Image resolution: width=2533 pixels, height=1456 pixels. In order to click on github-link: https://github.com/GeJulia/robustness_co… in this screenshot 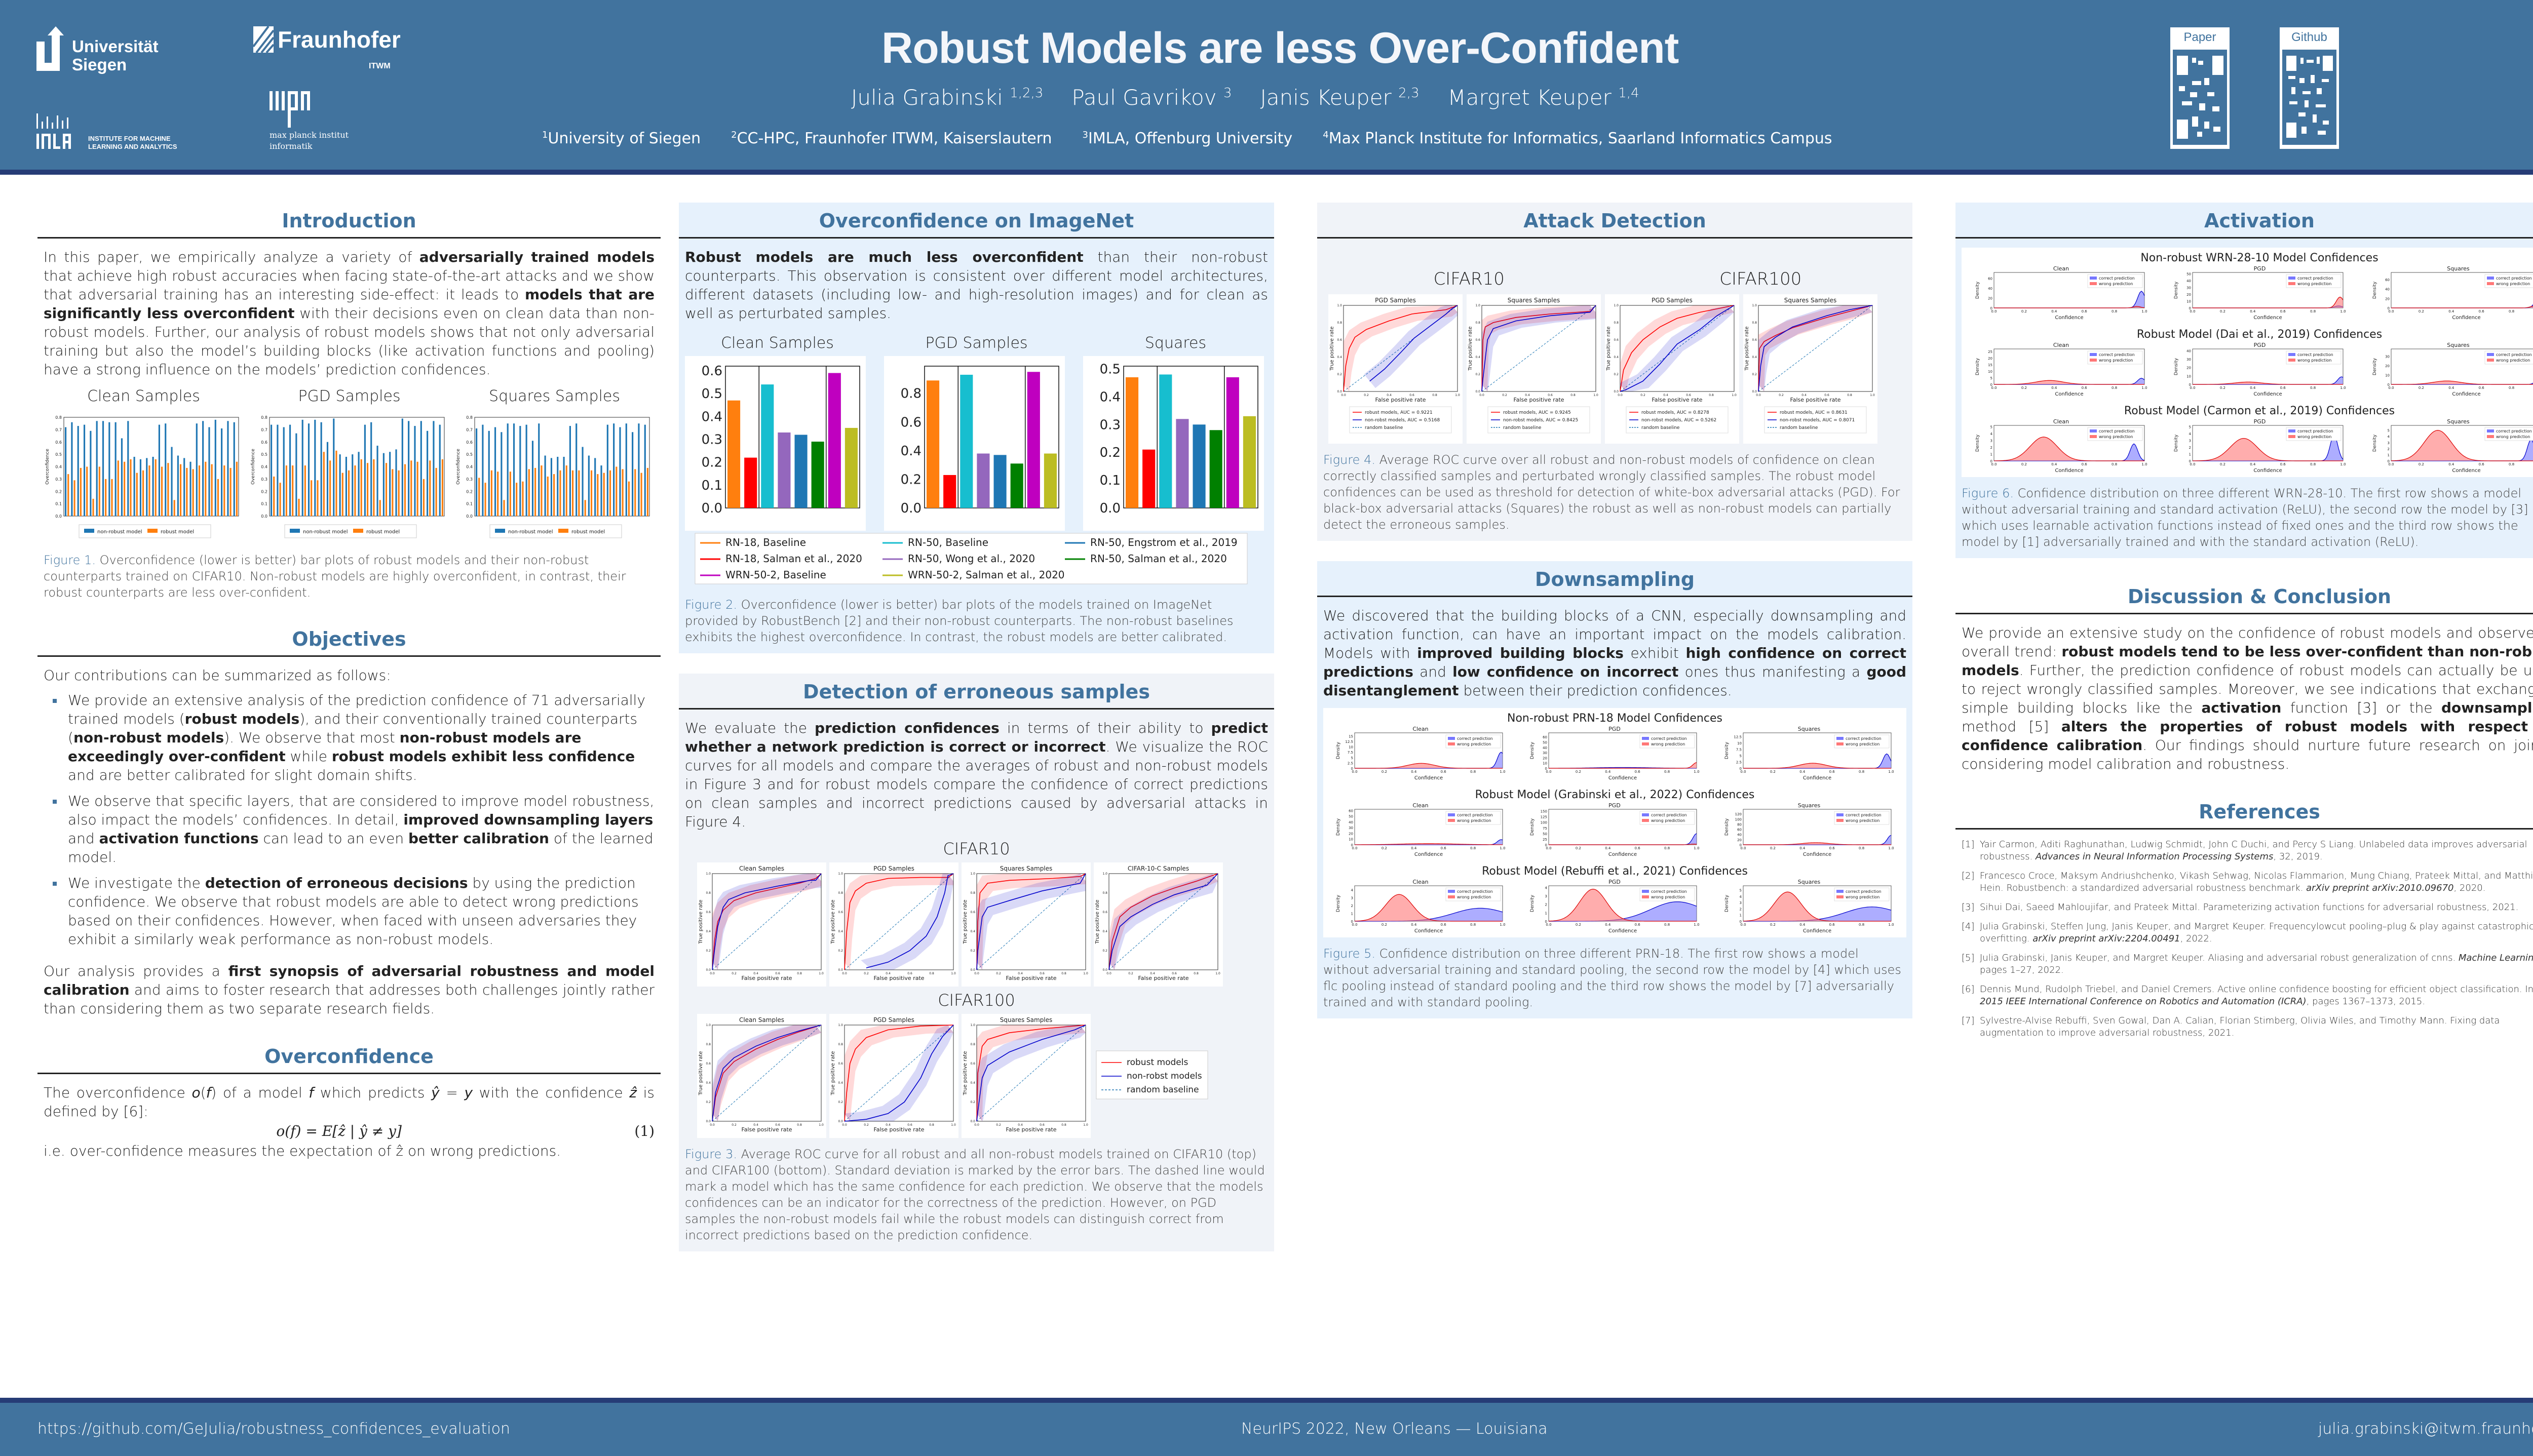, I will do `click(274, 1429)`.